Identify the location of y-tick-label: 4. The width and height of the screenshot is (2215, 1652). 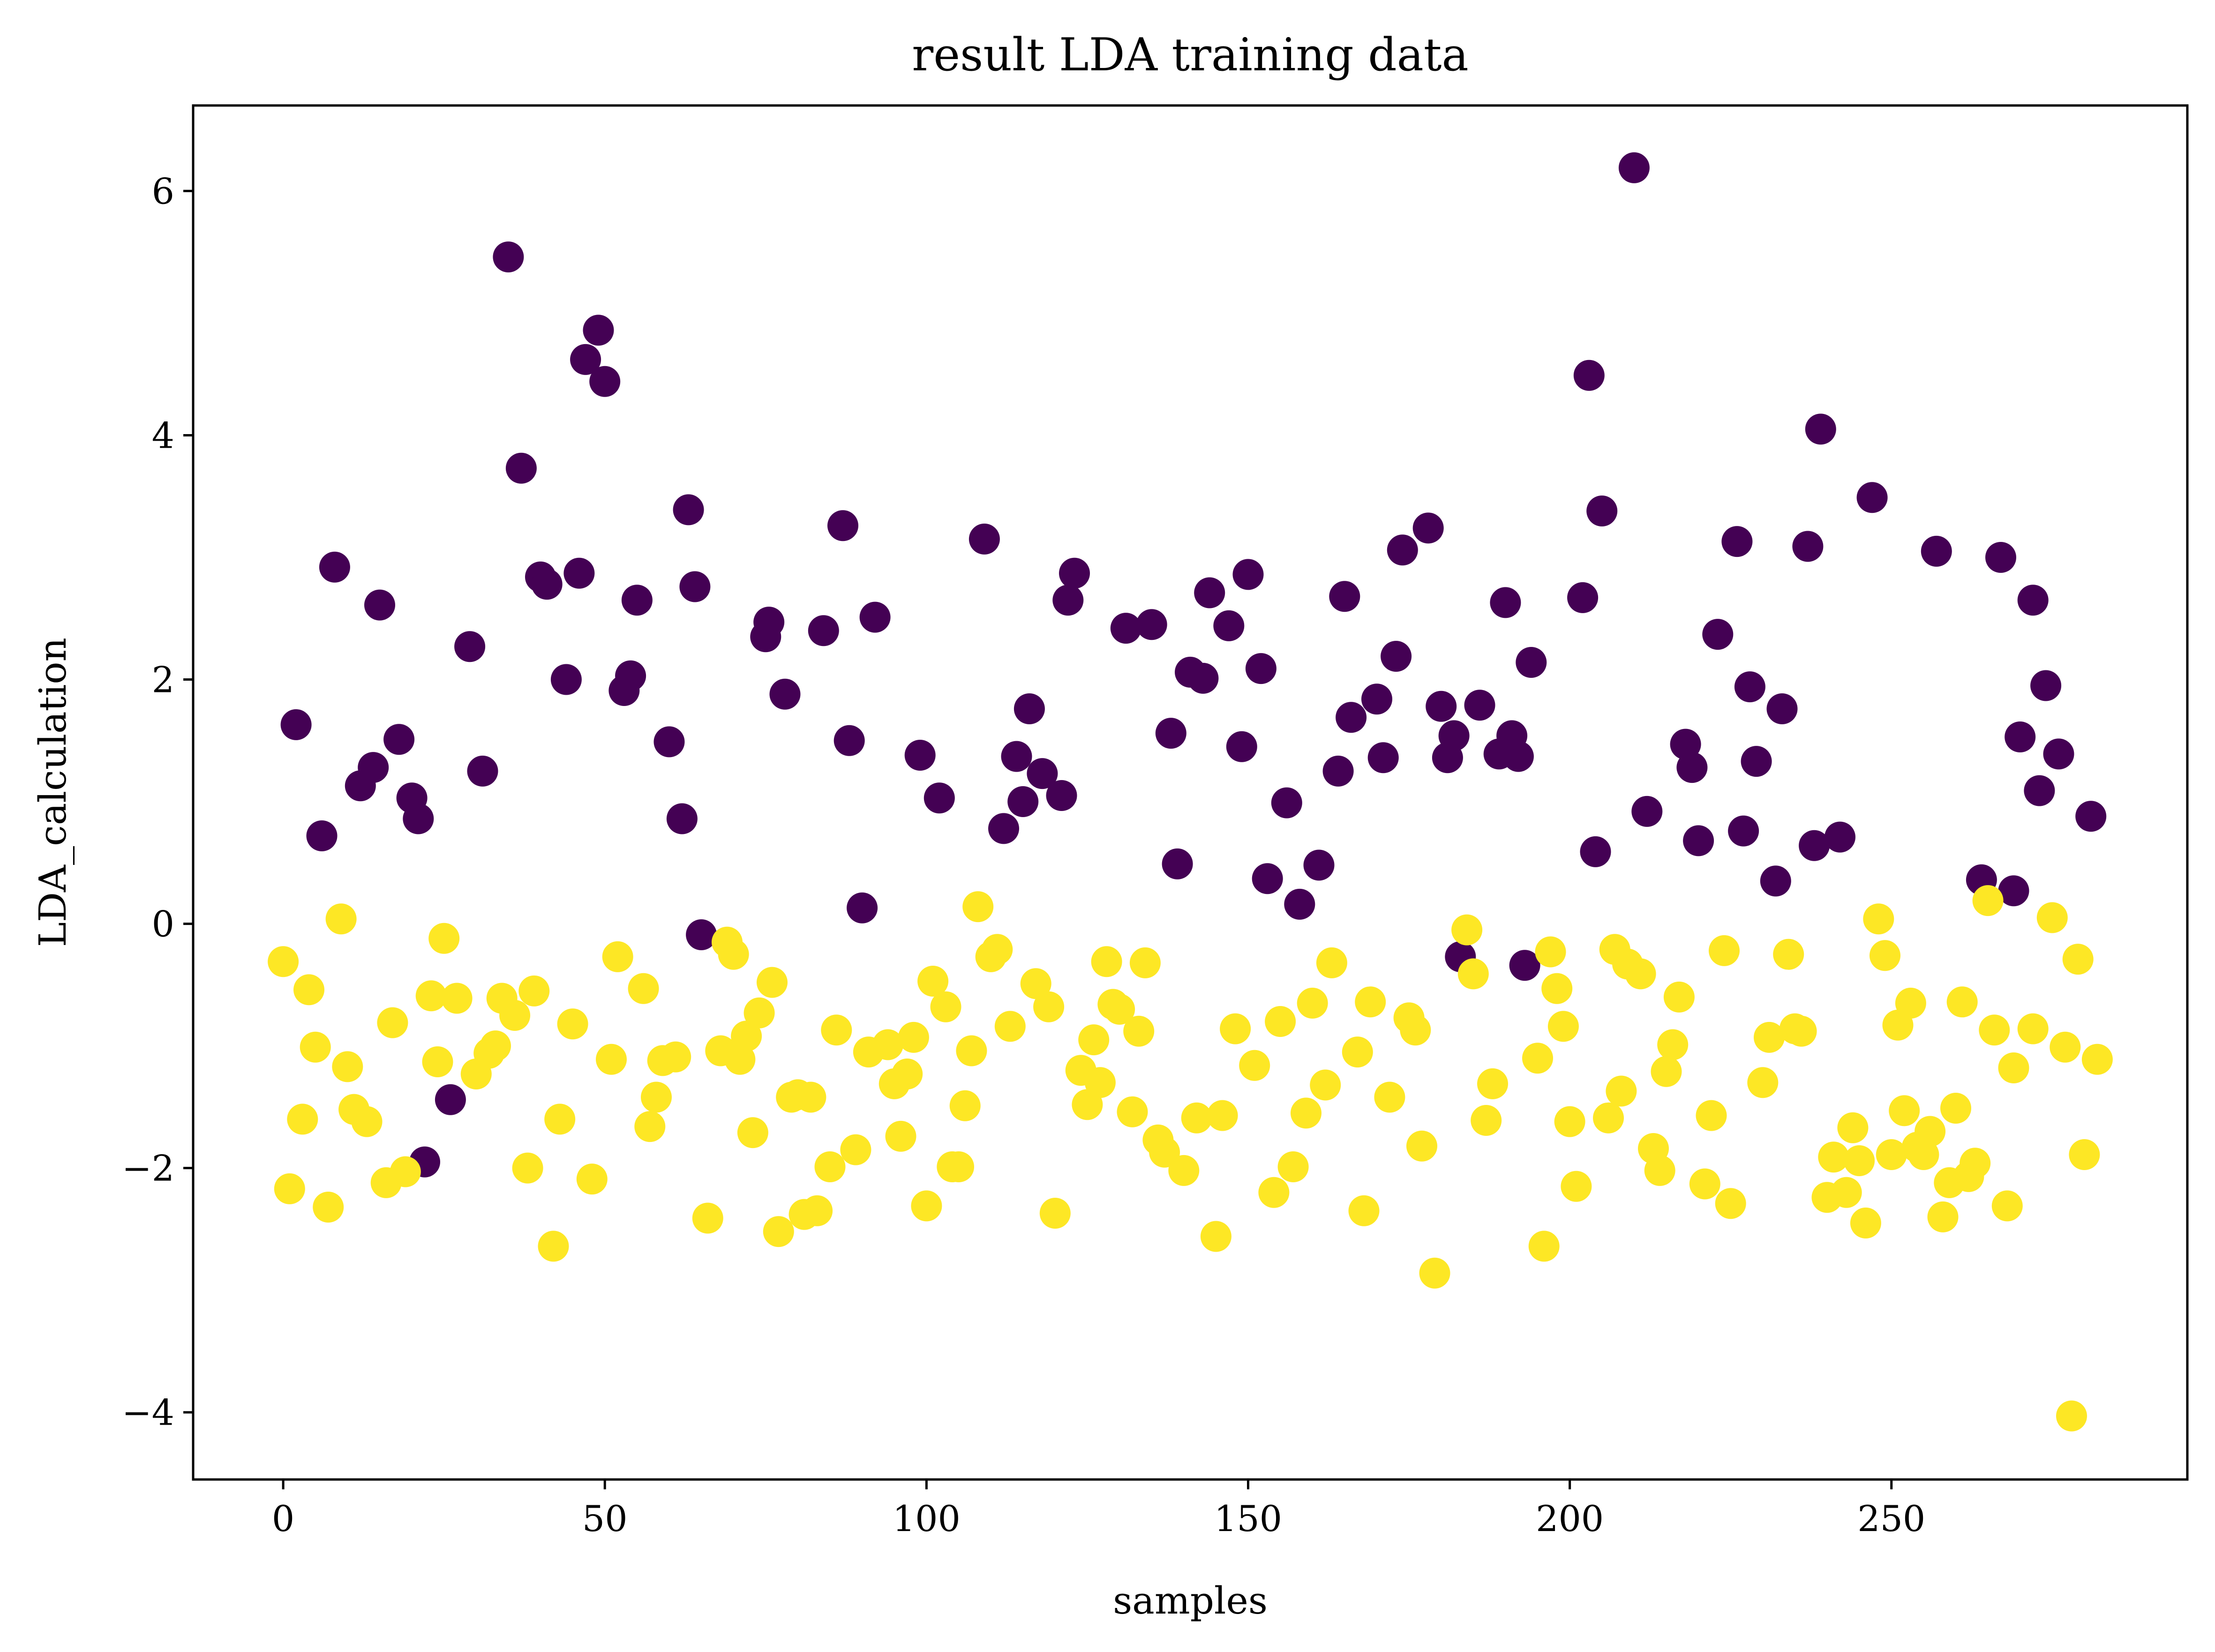
(163, 435).